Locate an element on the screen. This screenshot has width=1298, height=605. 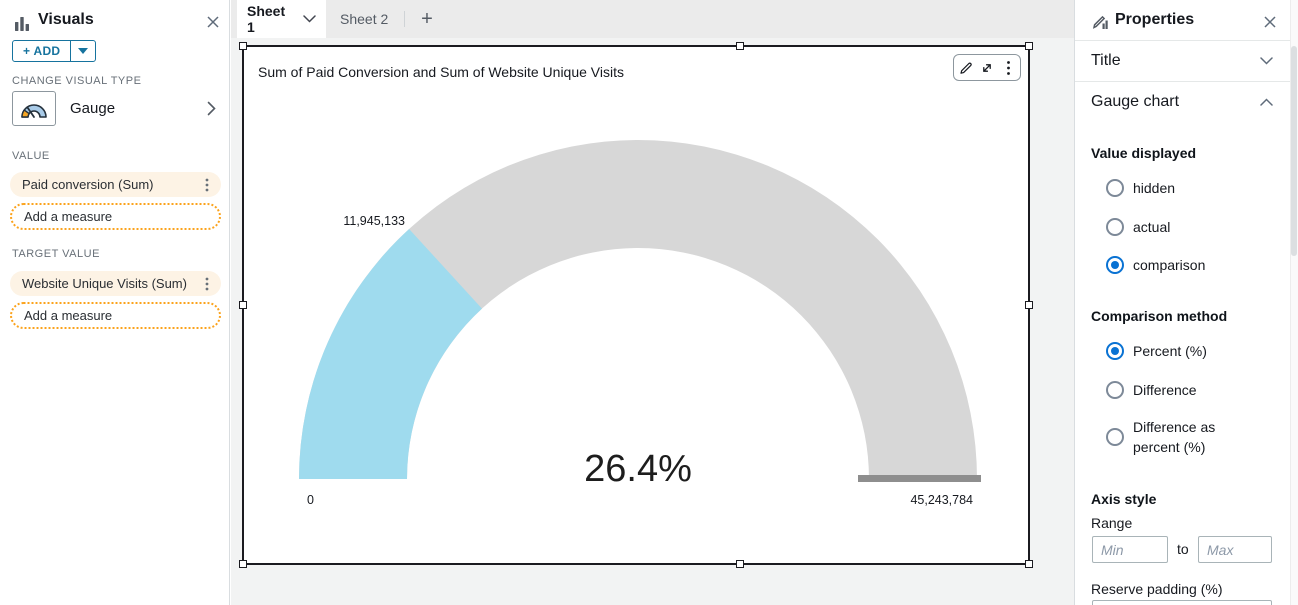
gauge-icon is located at coordinates (34, 109).